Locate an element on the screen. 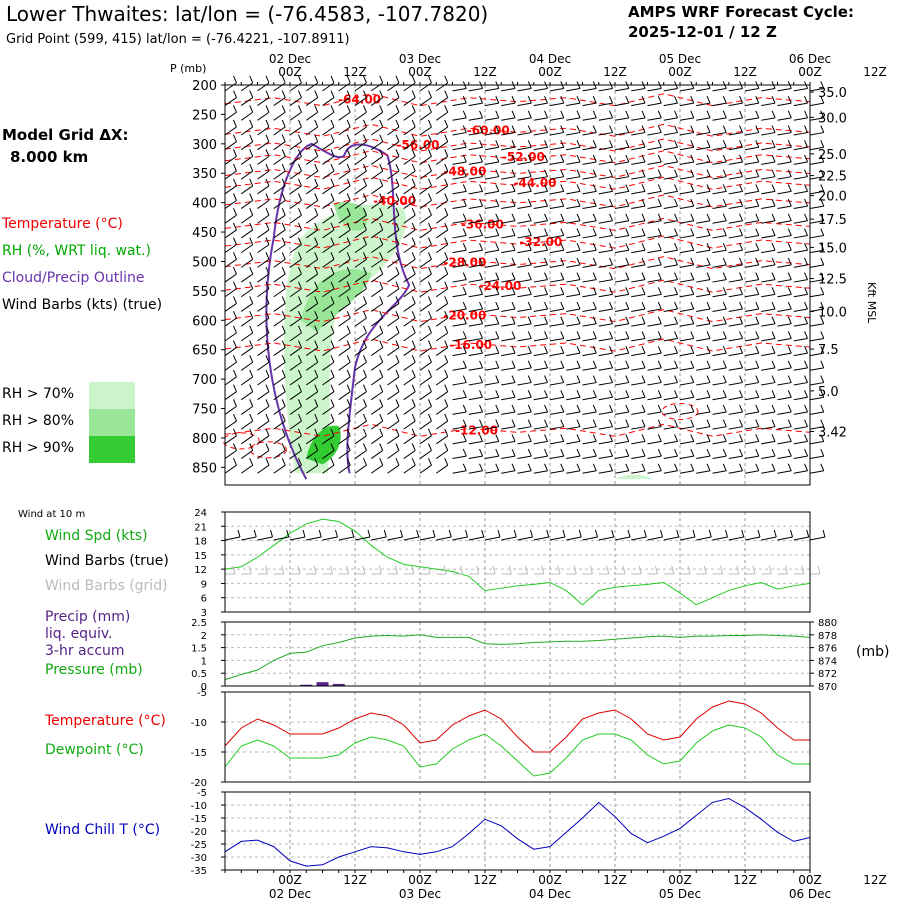 The height and width of the screenshot is (900, 900). bottom-date-label: 04 Dec is located at coordinates (550, 893).